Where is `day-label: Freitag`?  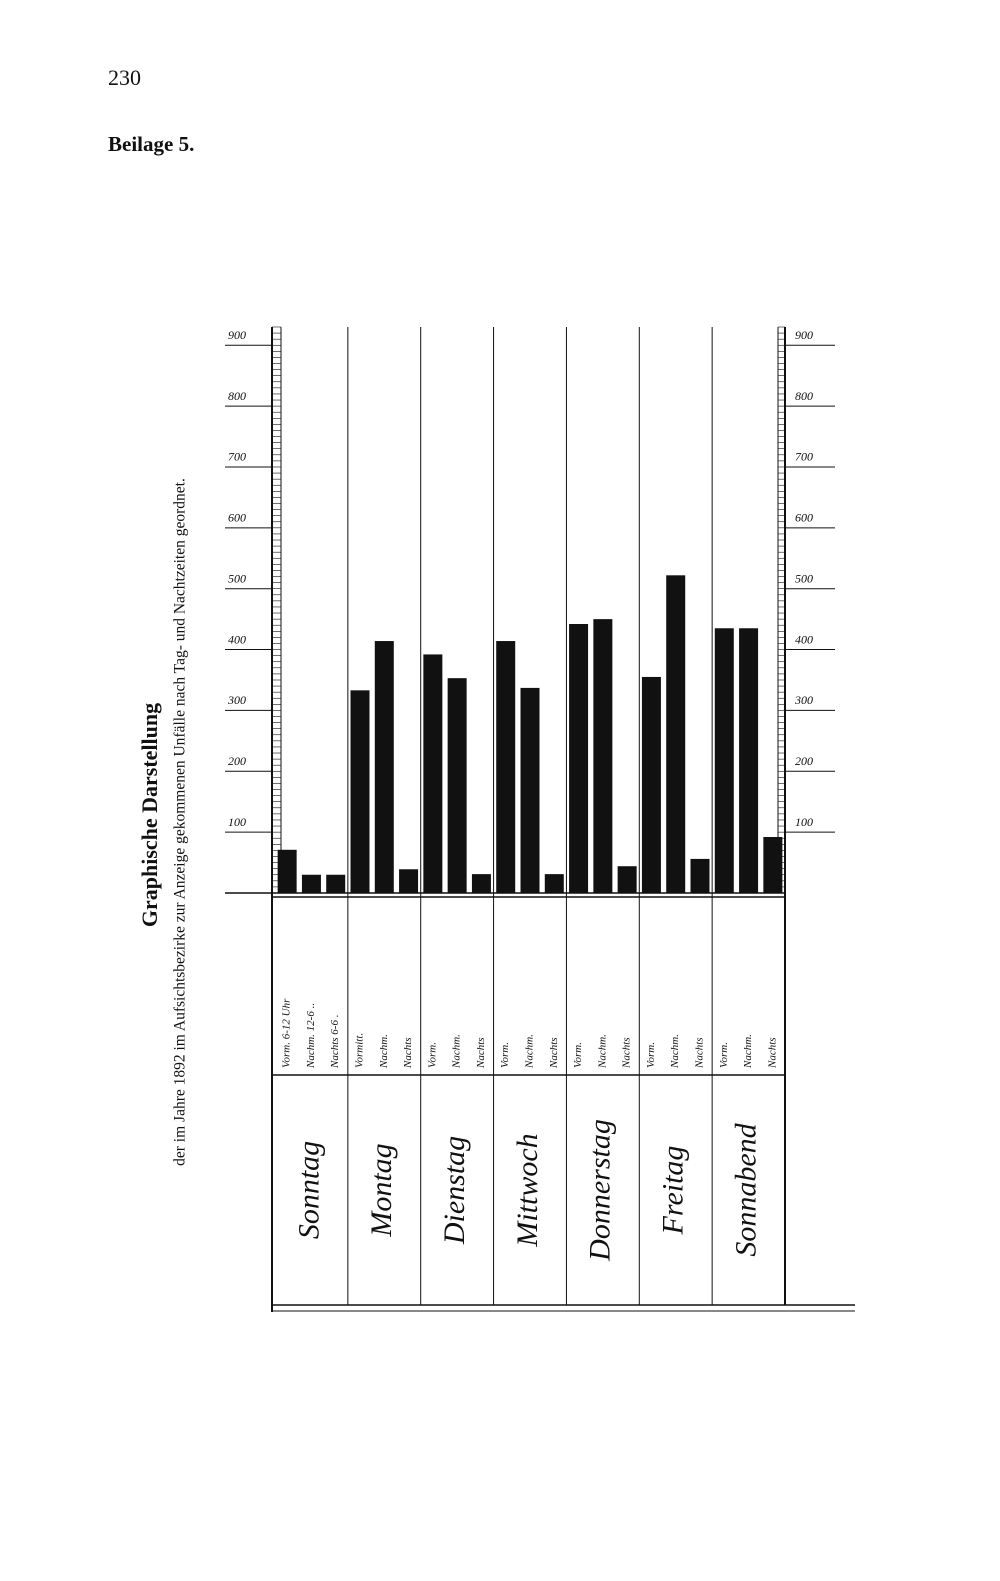 day-label: Freitag is located at coordinates (673, 1191).